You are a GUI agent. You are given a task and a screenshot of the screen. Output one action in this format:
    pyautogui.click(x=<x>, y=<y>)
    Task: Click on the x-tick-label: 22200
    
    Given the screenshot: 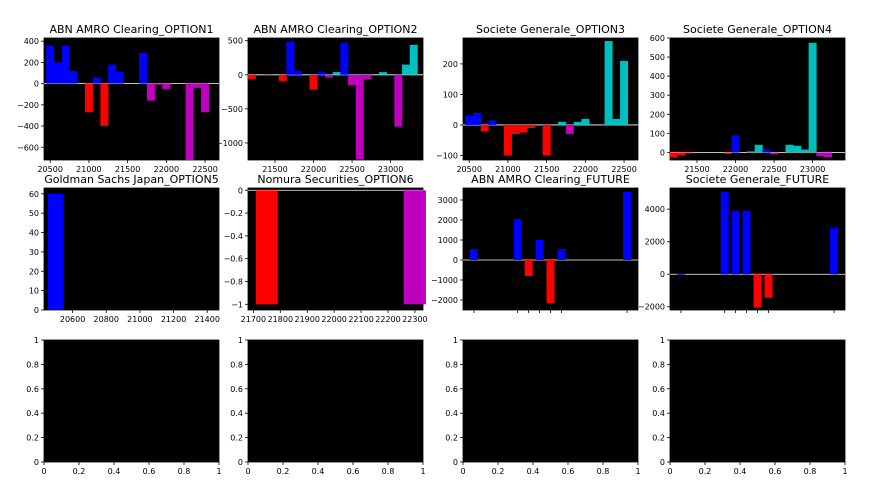 What is the action you would take?
    pyautogui.click(x=387, y=319)
    